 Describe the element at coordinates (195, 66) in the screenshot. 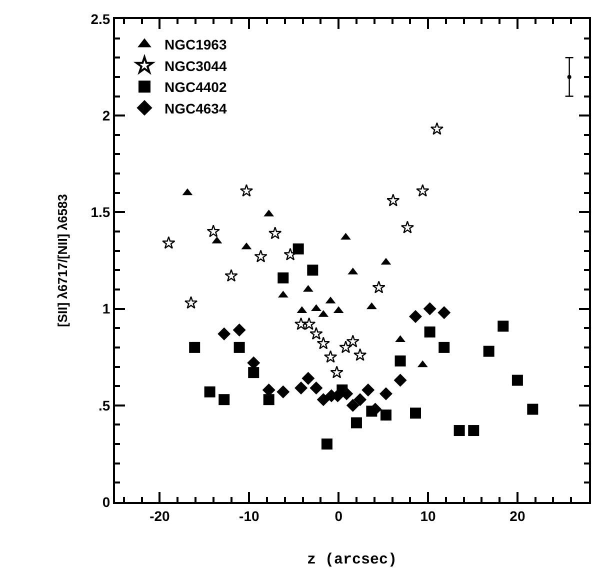

I see `legend-label: NGC3044` at that location.